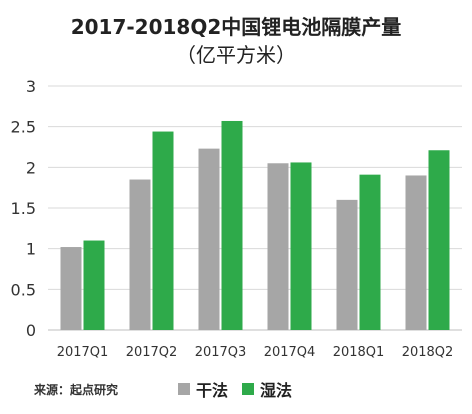  What do you see at coordinates (290, 352) in the screenshot?
I see `x-tick-label: 2017Q4` at bounding box center [290, 352].